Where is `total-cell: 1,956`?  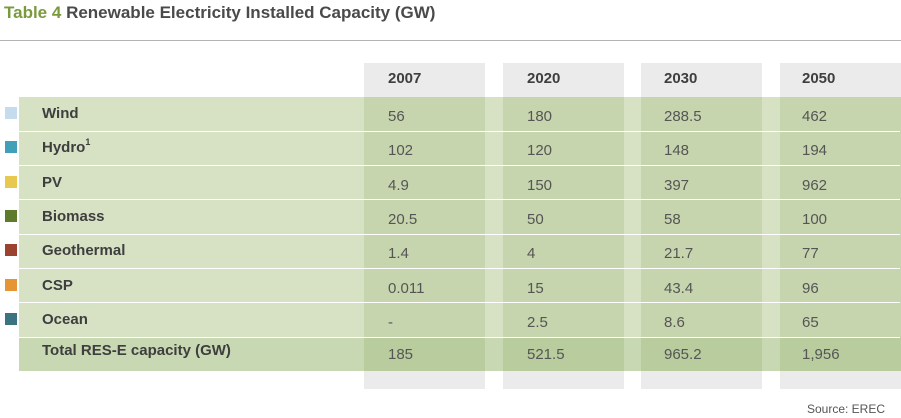
total-cell: 1,956 is located at coordinates (821, 355).